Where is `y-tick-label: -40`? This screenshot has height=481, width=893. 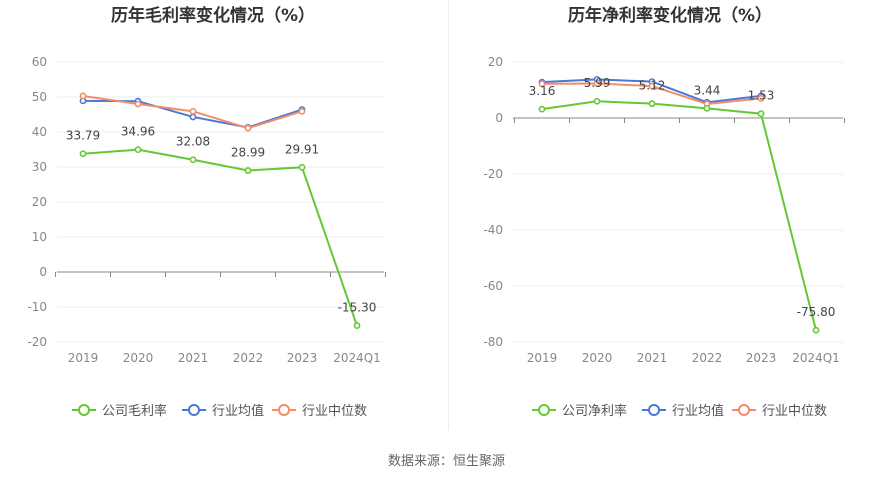 y-tick-label: -40 is located at coordinates (493, 230).